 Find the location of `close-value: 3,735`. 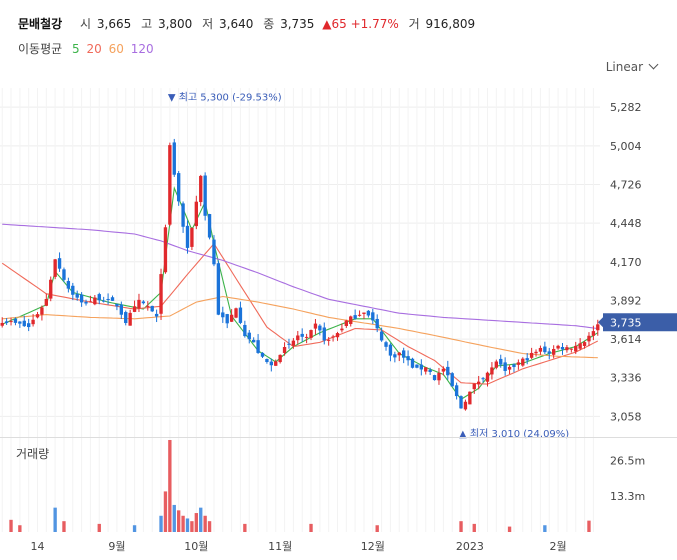

close-value: 3,735 is located at coordinates (297, 24).